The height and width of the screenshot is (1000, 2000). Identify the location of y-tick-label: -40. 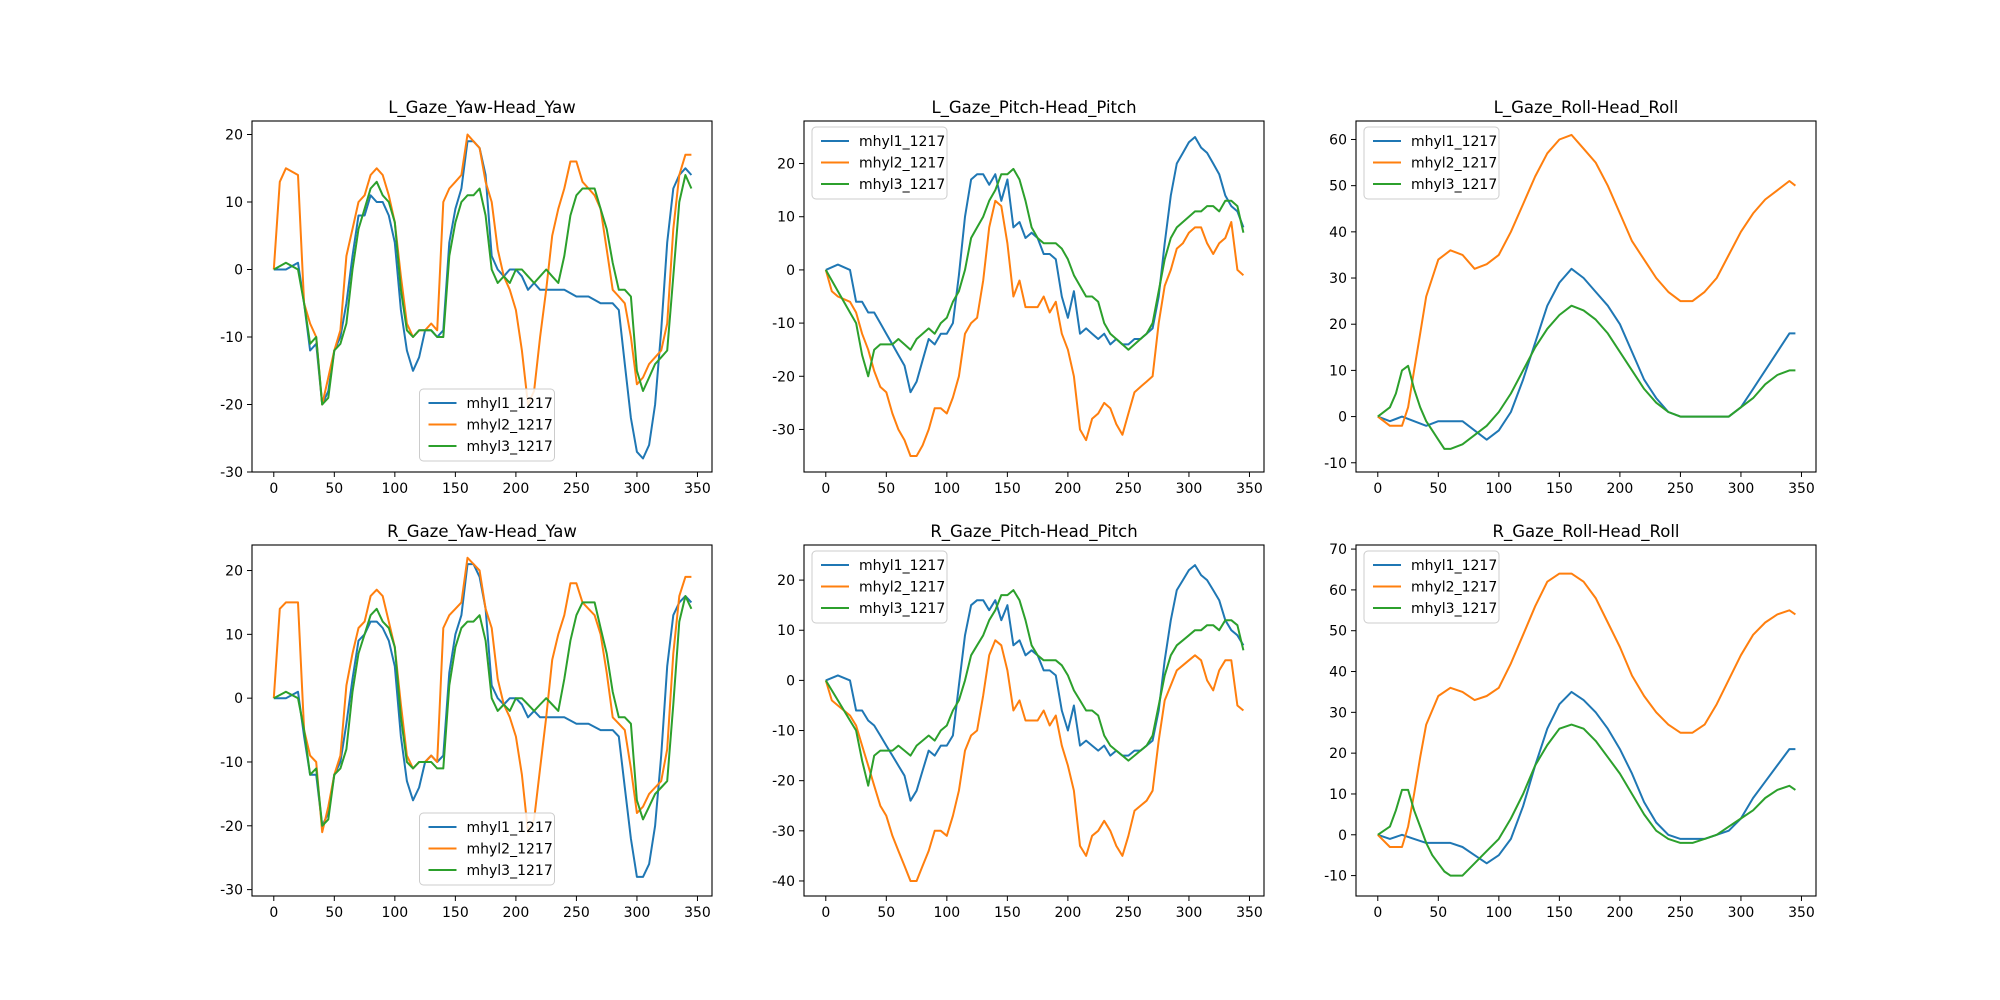
(783, 882).